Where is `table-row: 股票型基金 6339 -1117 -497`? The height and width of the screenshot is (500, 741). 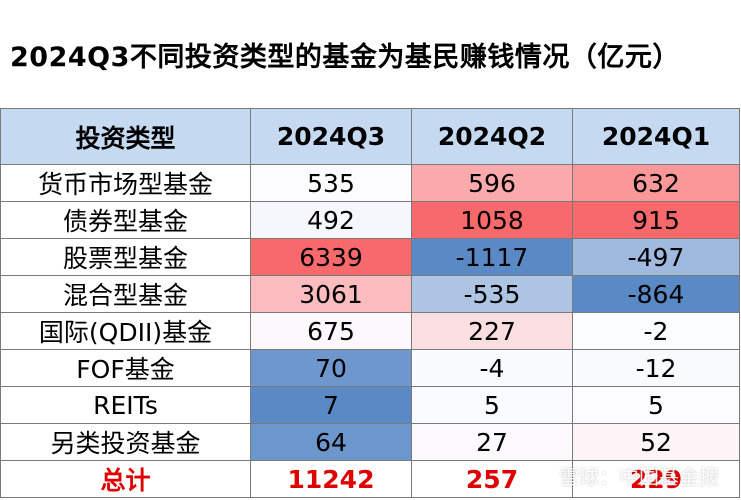
table-row: 股票型基金 6339 -1117 -497 is located at coordinates (370, 257).